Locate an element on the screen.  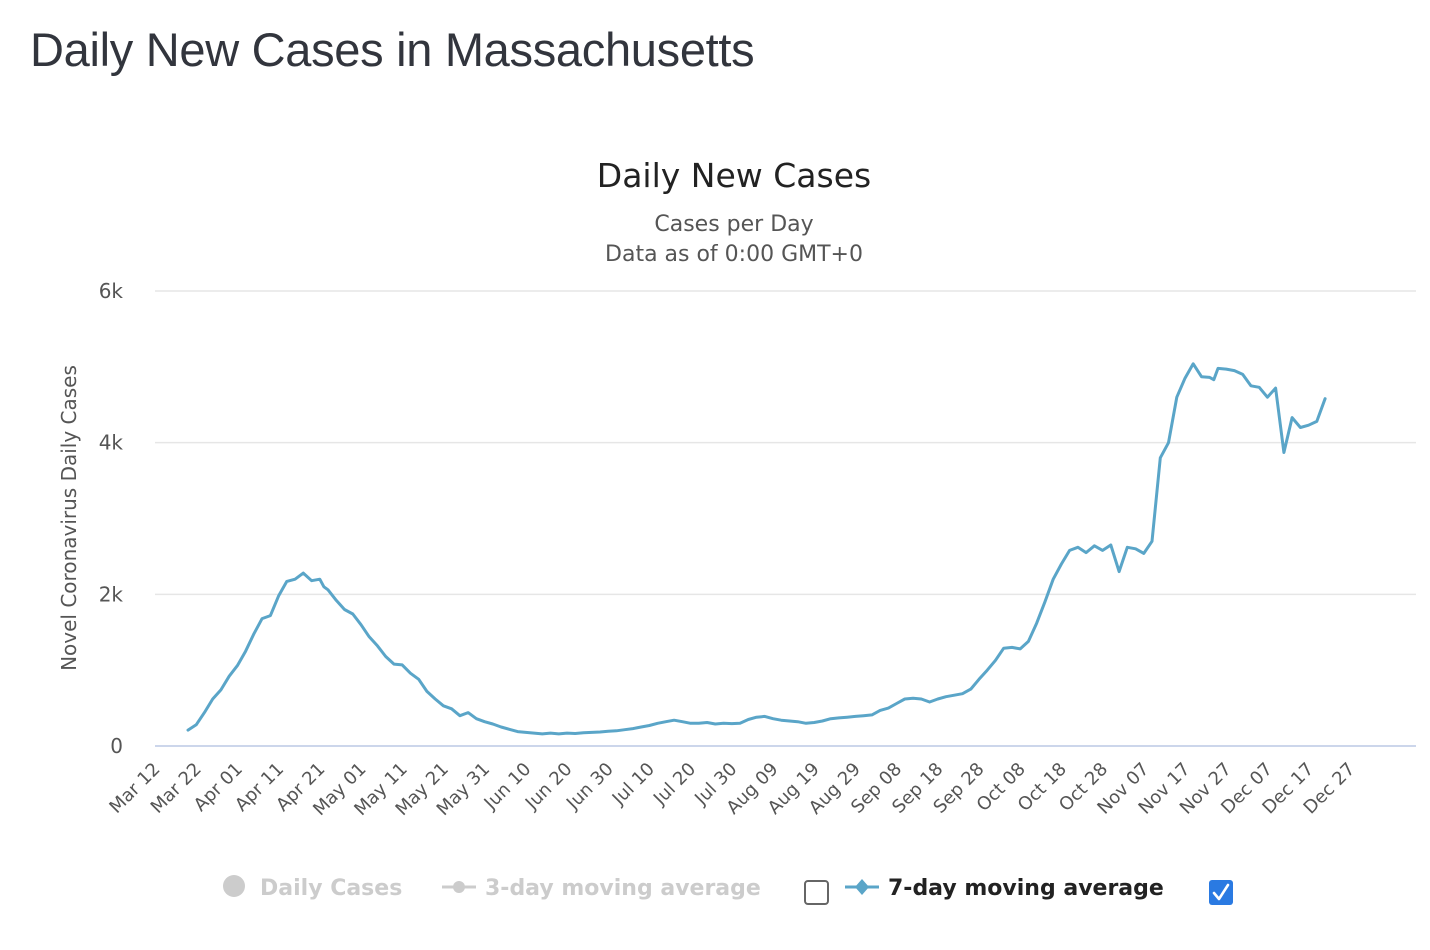
3-day-marker-icon is located at coordinates (459, 887).